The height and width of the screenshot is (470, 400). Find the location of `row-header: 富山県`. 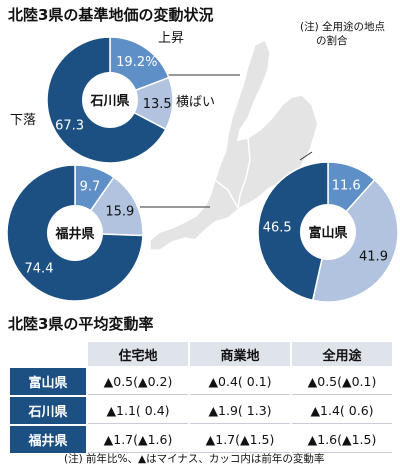

row-header: 富山県 is located at coordinates (48, 381).